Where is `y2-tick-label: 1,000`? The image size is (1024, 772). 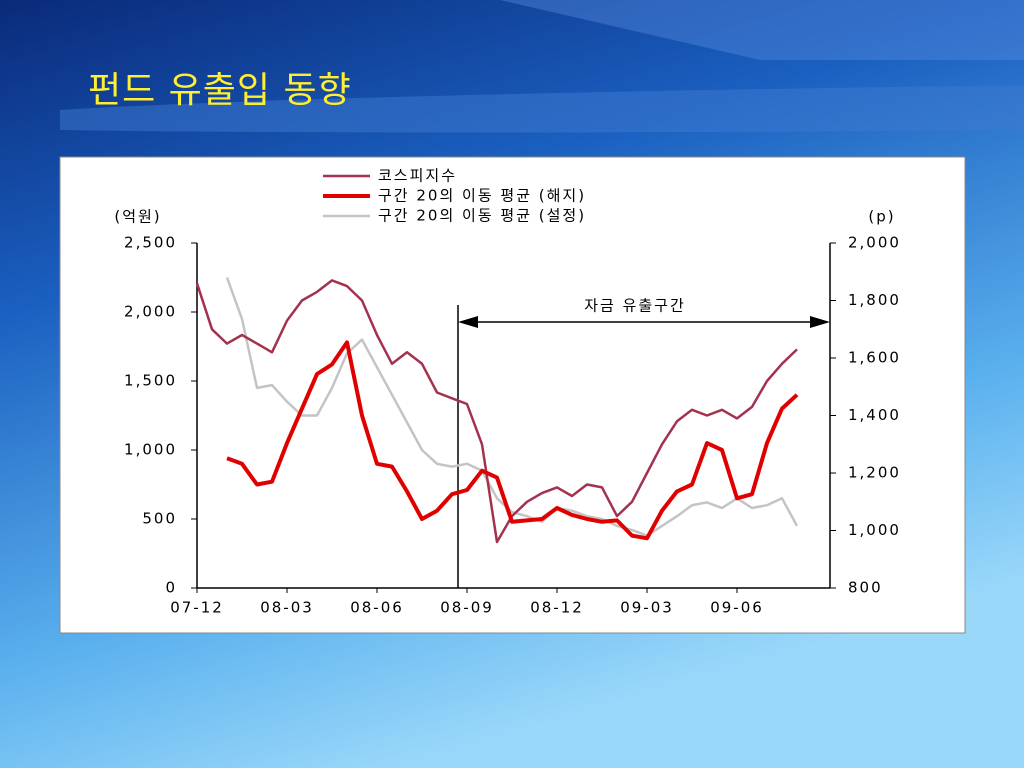 y2-tick-label: 1,000 is located at coordinates (874, 530).